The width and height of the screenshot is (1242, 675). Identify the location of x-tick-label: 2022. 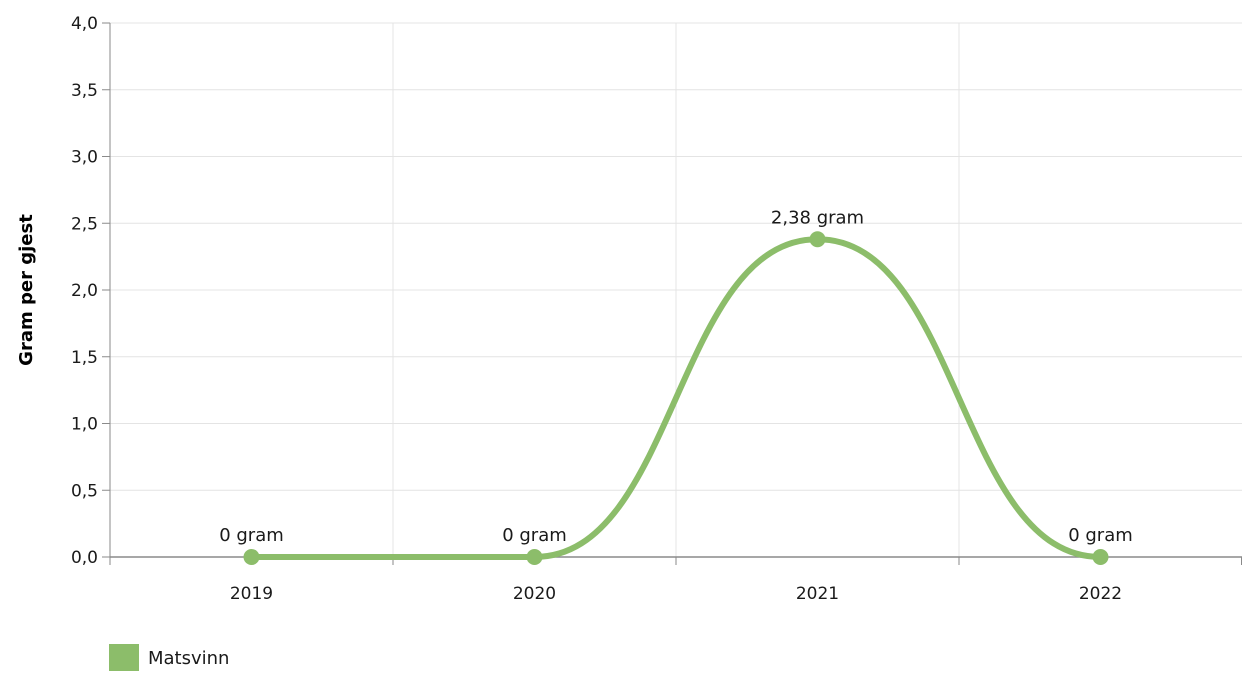
(1100, 594).